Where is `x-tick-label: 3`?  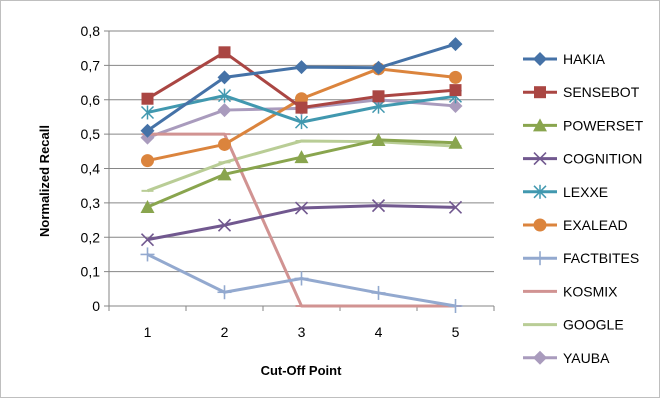 x-tick-label: 3 is located at coordinates (302, 332).